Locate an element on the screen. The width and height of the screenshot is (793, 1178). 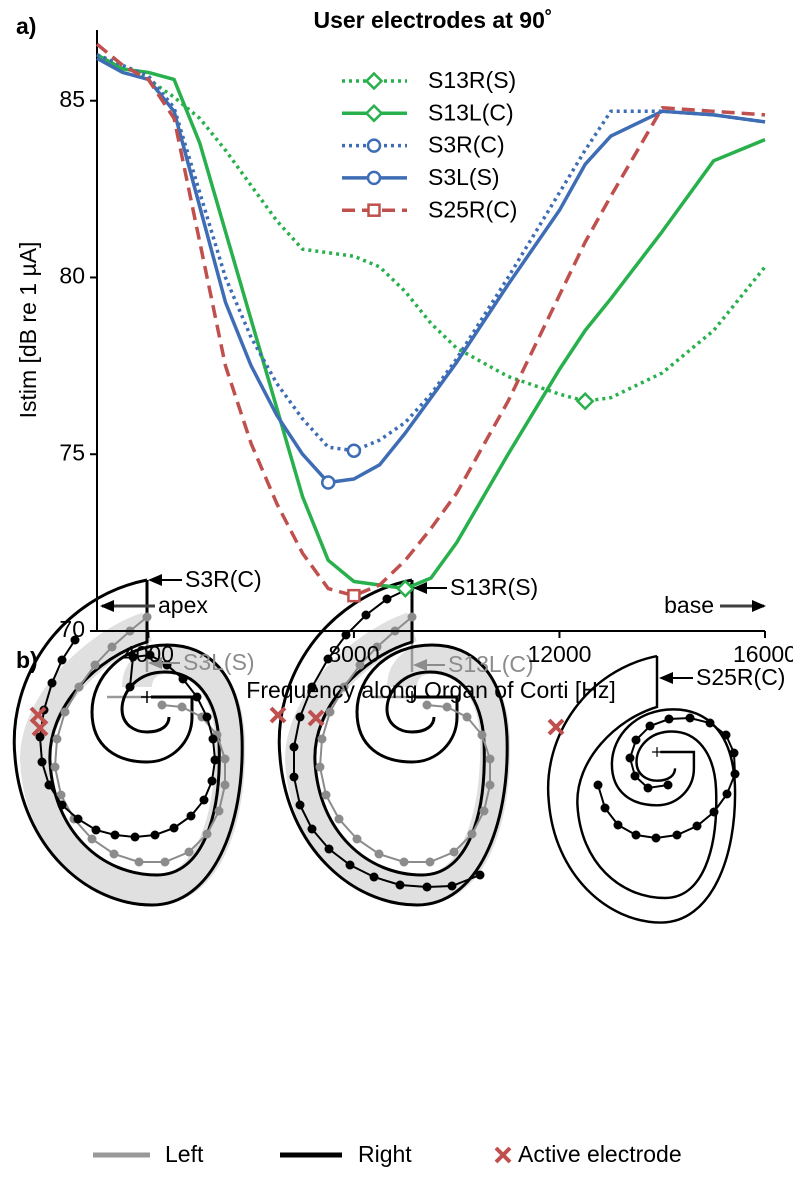
y-axis-label: Istim [dB re 1 µA] is located at coordinates (28, 330).